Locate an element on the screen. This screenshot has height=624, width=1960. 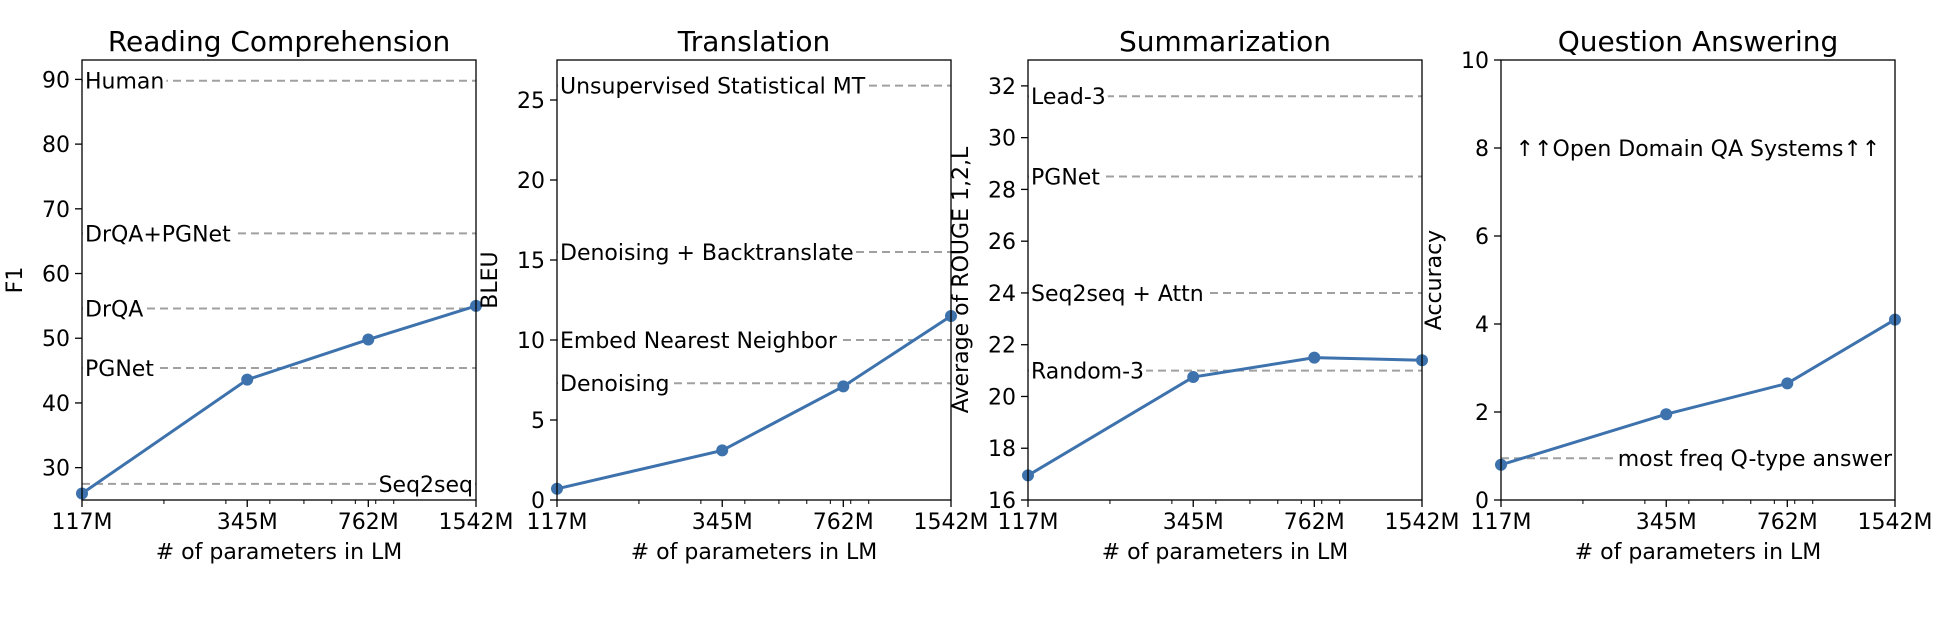
reference-label: Unsupervised Statistical MT is located at coordinates (713, 87).